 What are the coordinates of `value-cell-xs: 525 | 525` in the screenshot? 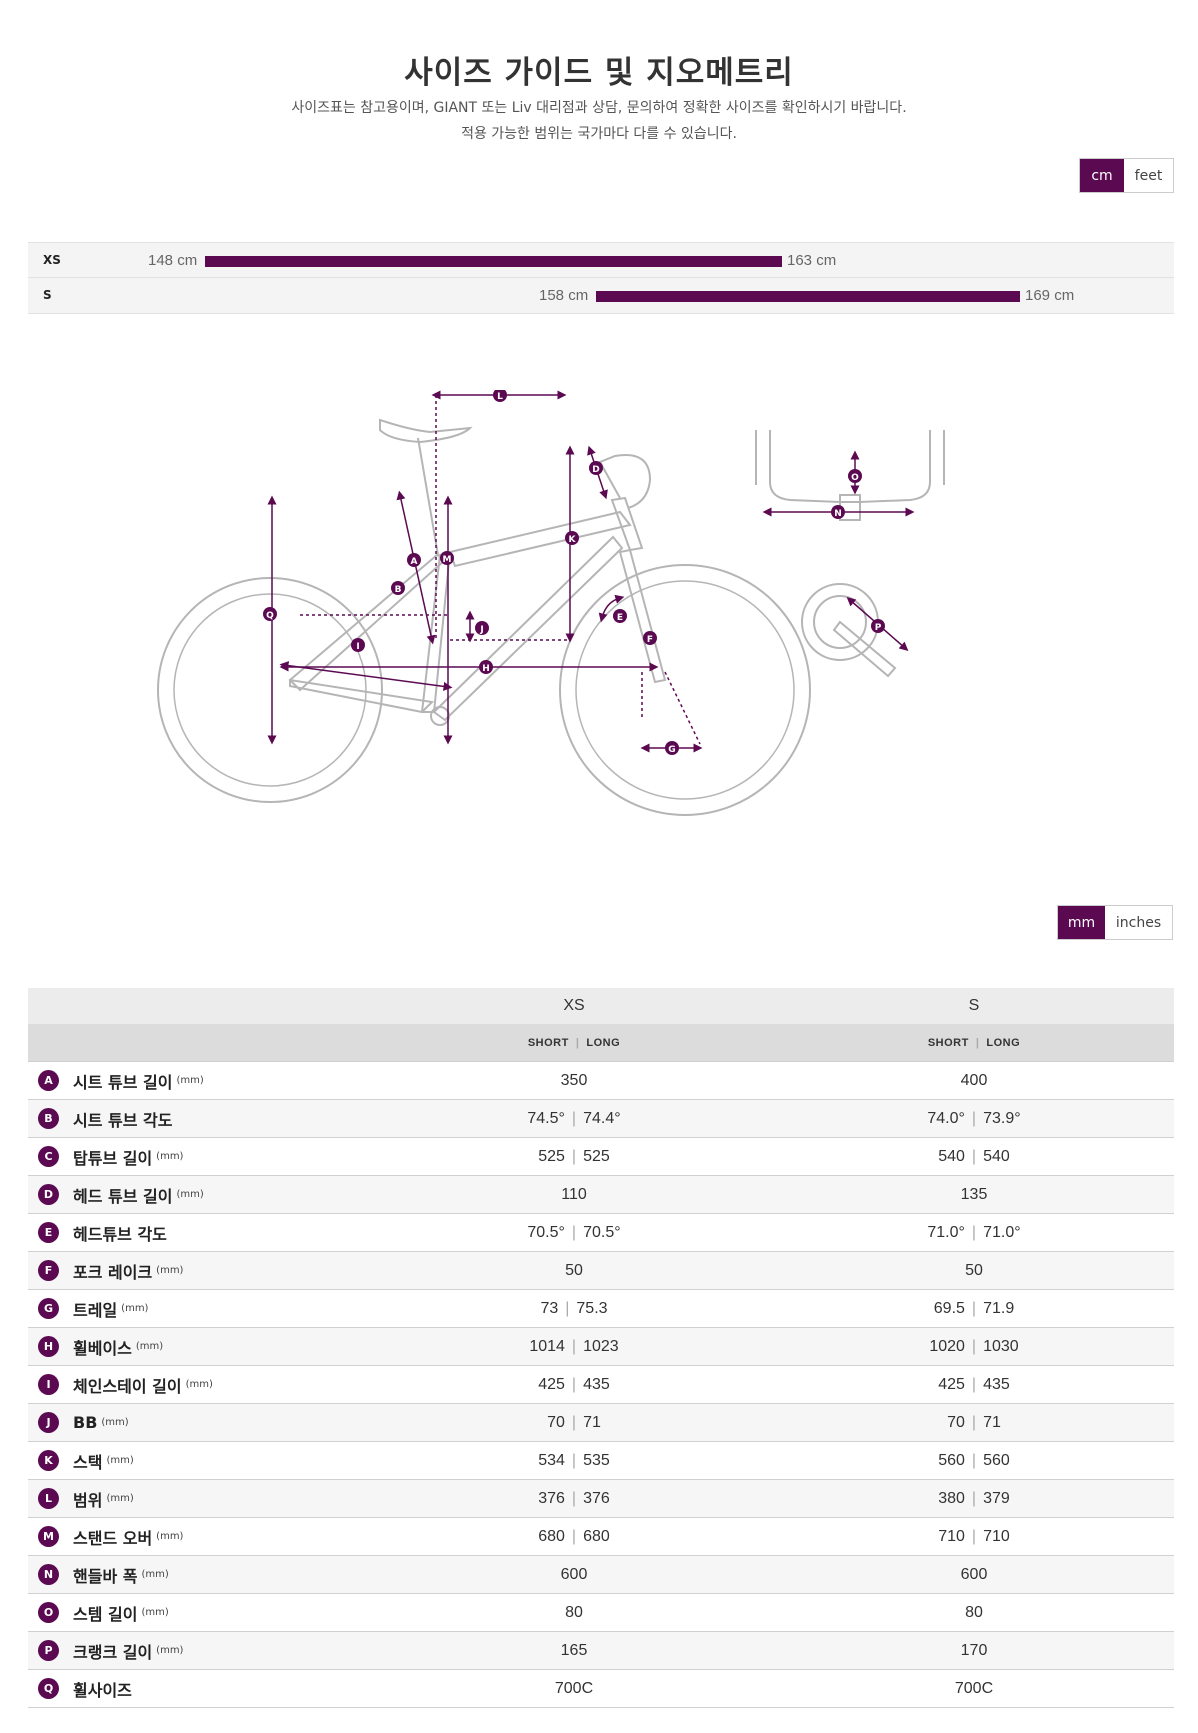 It's located at (574, 1156).